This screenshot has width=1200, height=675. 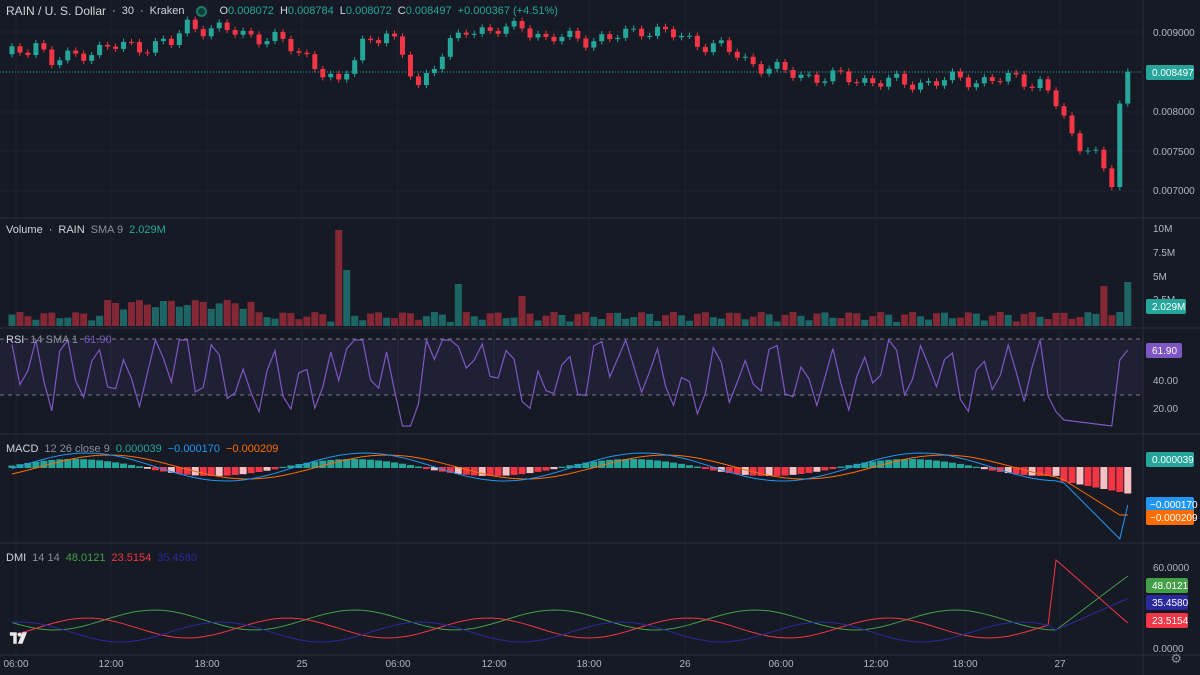 I want to click on rsi-legend: RSI 14 SMA 1 61.90, so click(x=59, y=340).